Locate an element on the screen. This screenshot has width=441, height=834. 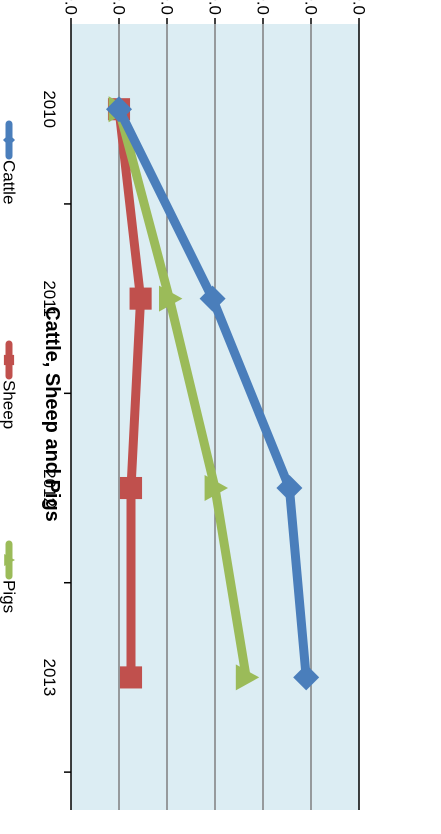
category-tick-label: 2010 is located at coordinates (49, 109).